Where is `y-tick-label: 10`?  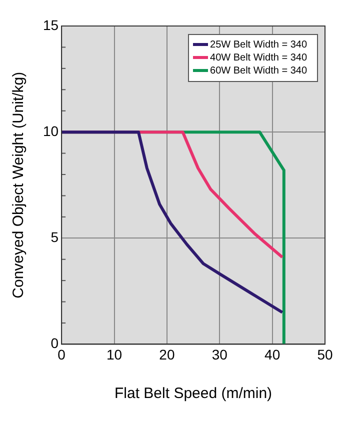 y-tick-label: 10 is located at coordinates (50, 130).